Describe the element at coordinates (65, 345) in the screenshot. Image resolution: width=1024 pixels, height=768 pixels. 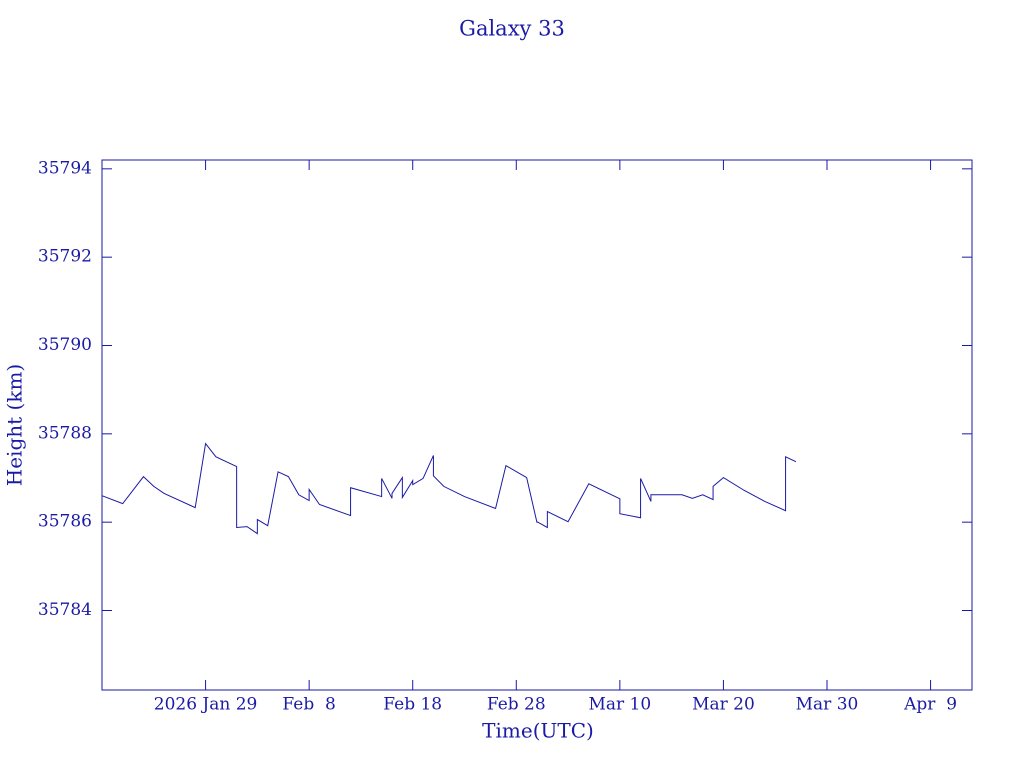
I see `y-tick-label: 35790` at that location.